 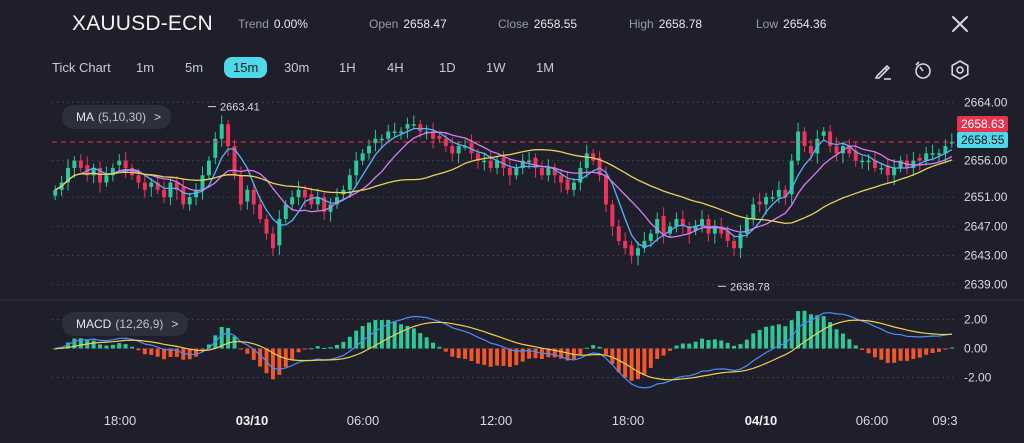 What do you see at coordinates (117, 117) in the screenshot?
I see `ma-indicator-pill: MA (5,10,30) >` at bounding box center [117, 117].